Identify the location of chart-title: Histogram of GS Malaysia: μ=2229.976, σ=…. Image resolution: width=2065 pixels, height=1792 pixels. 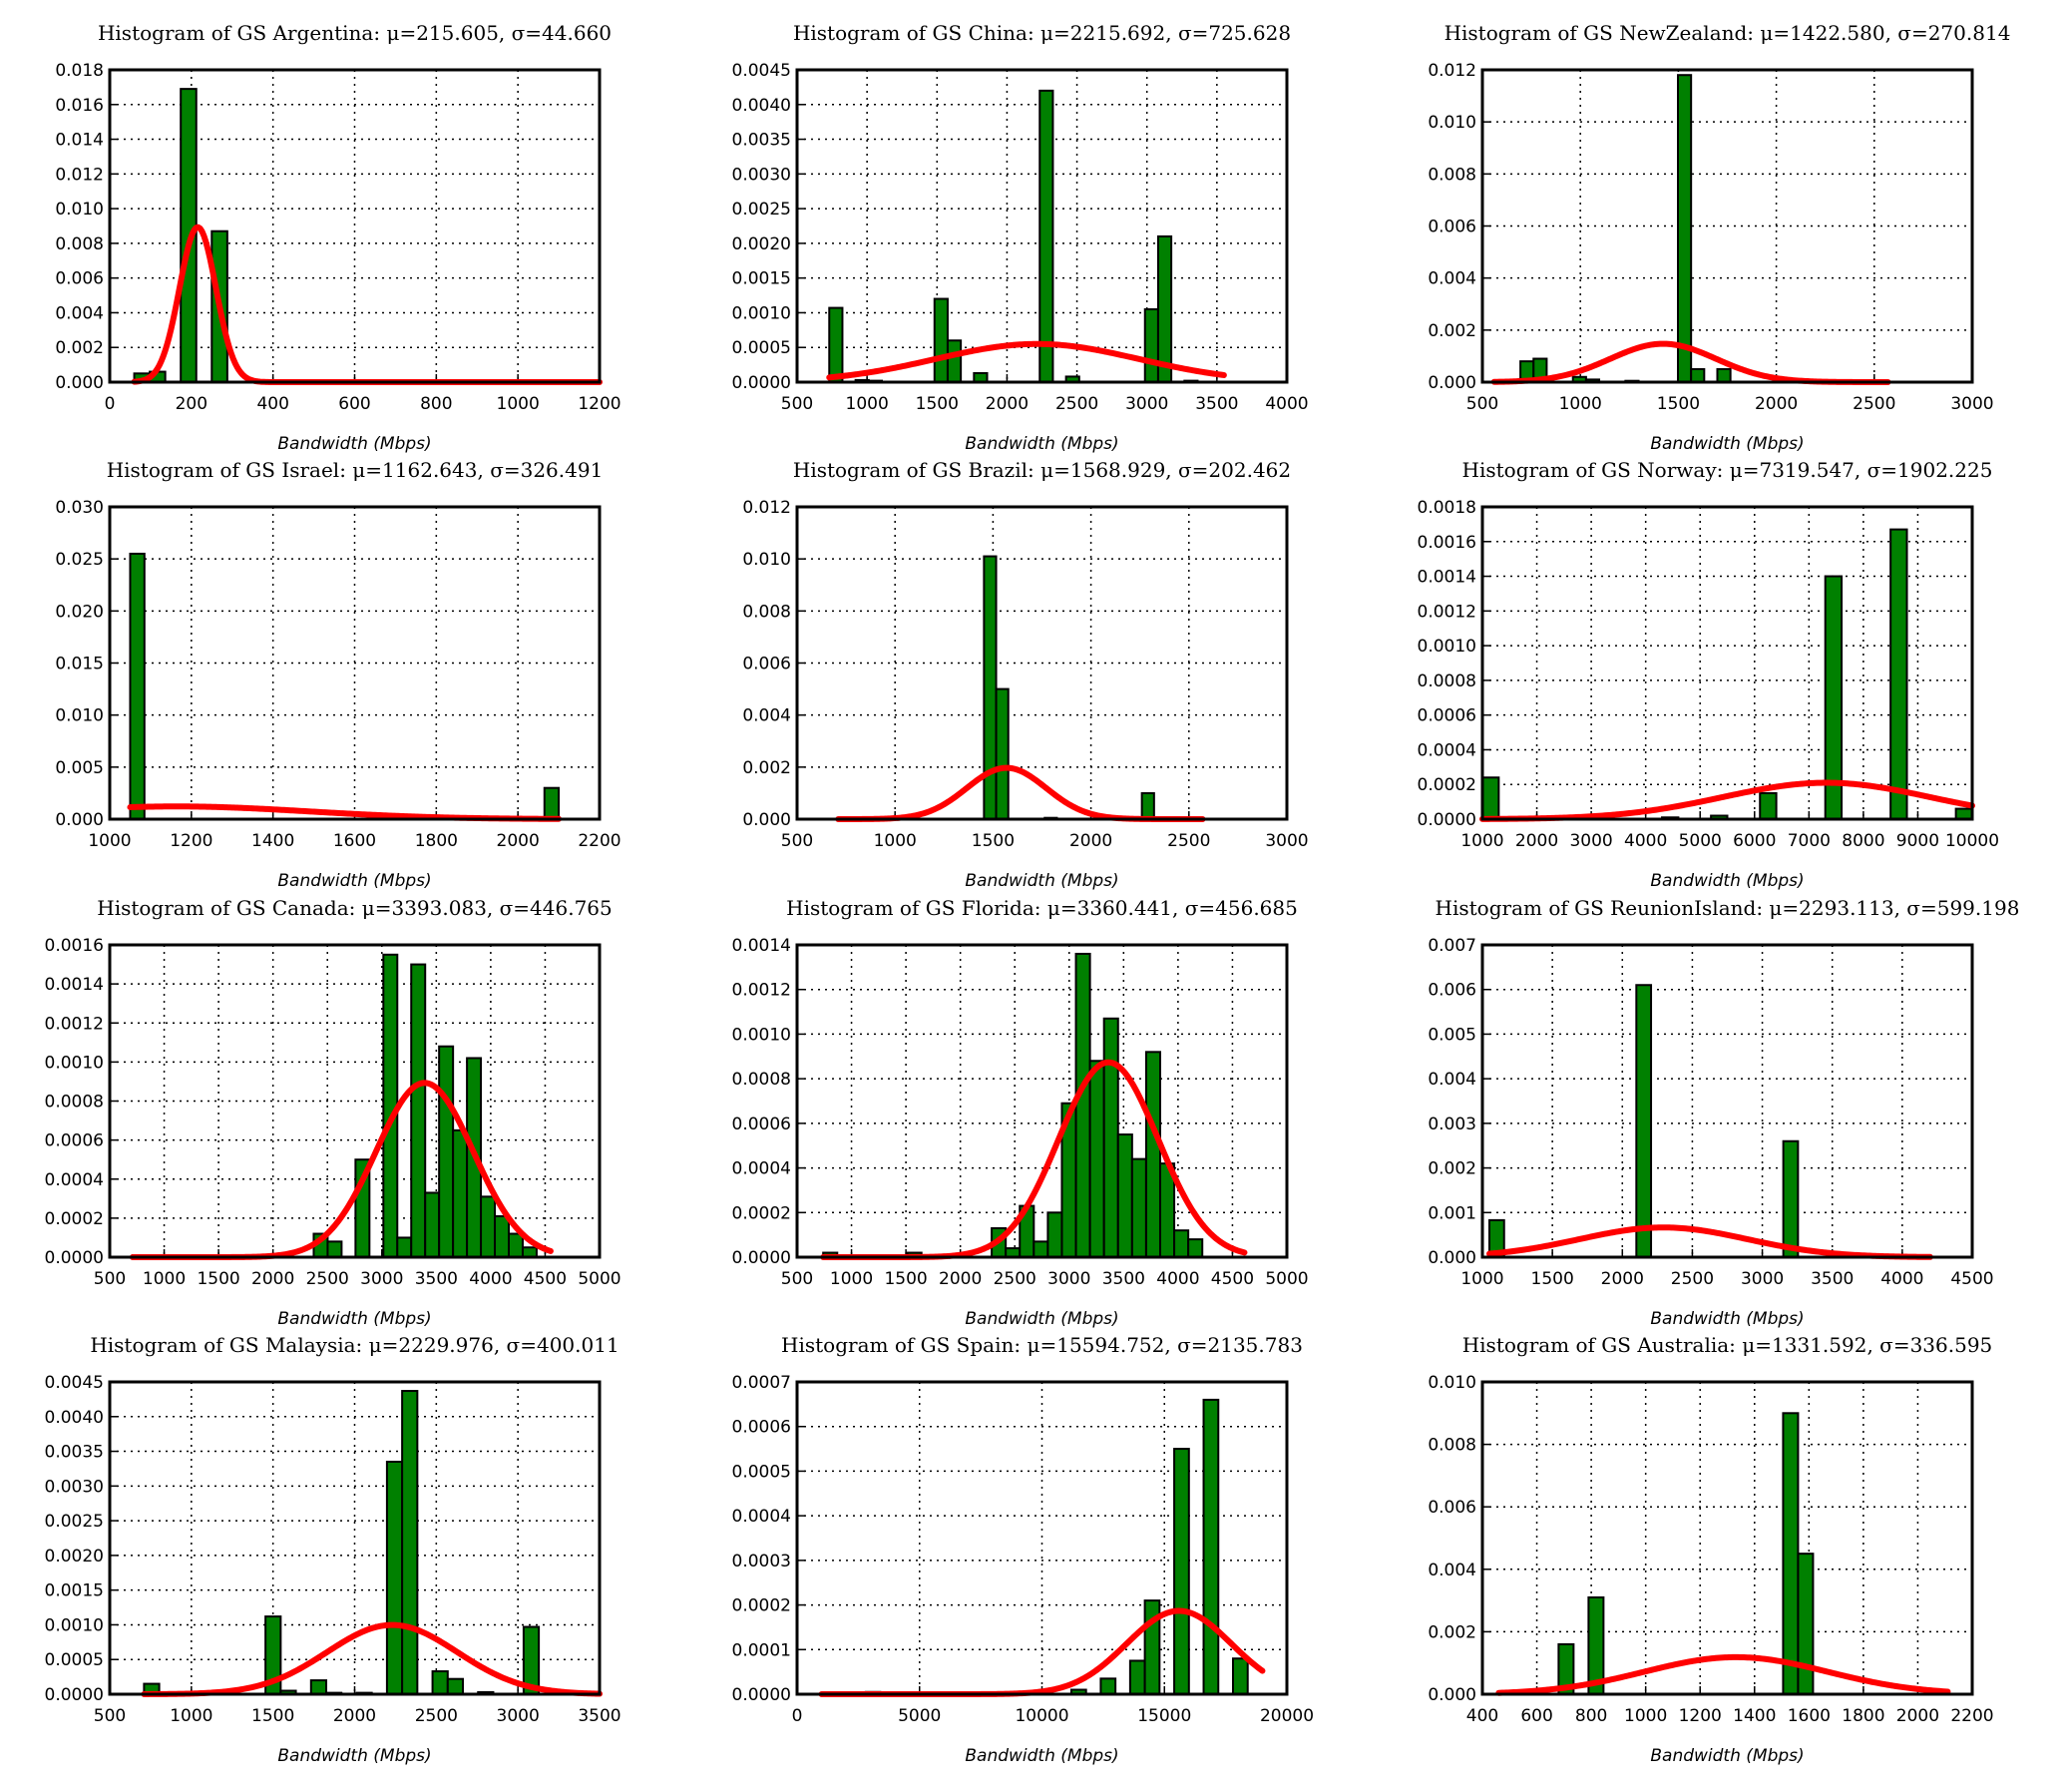
(354, 1345).